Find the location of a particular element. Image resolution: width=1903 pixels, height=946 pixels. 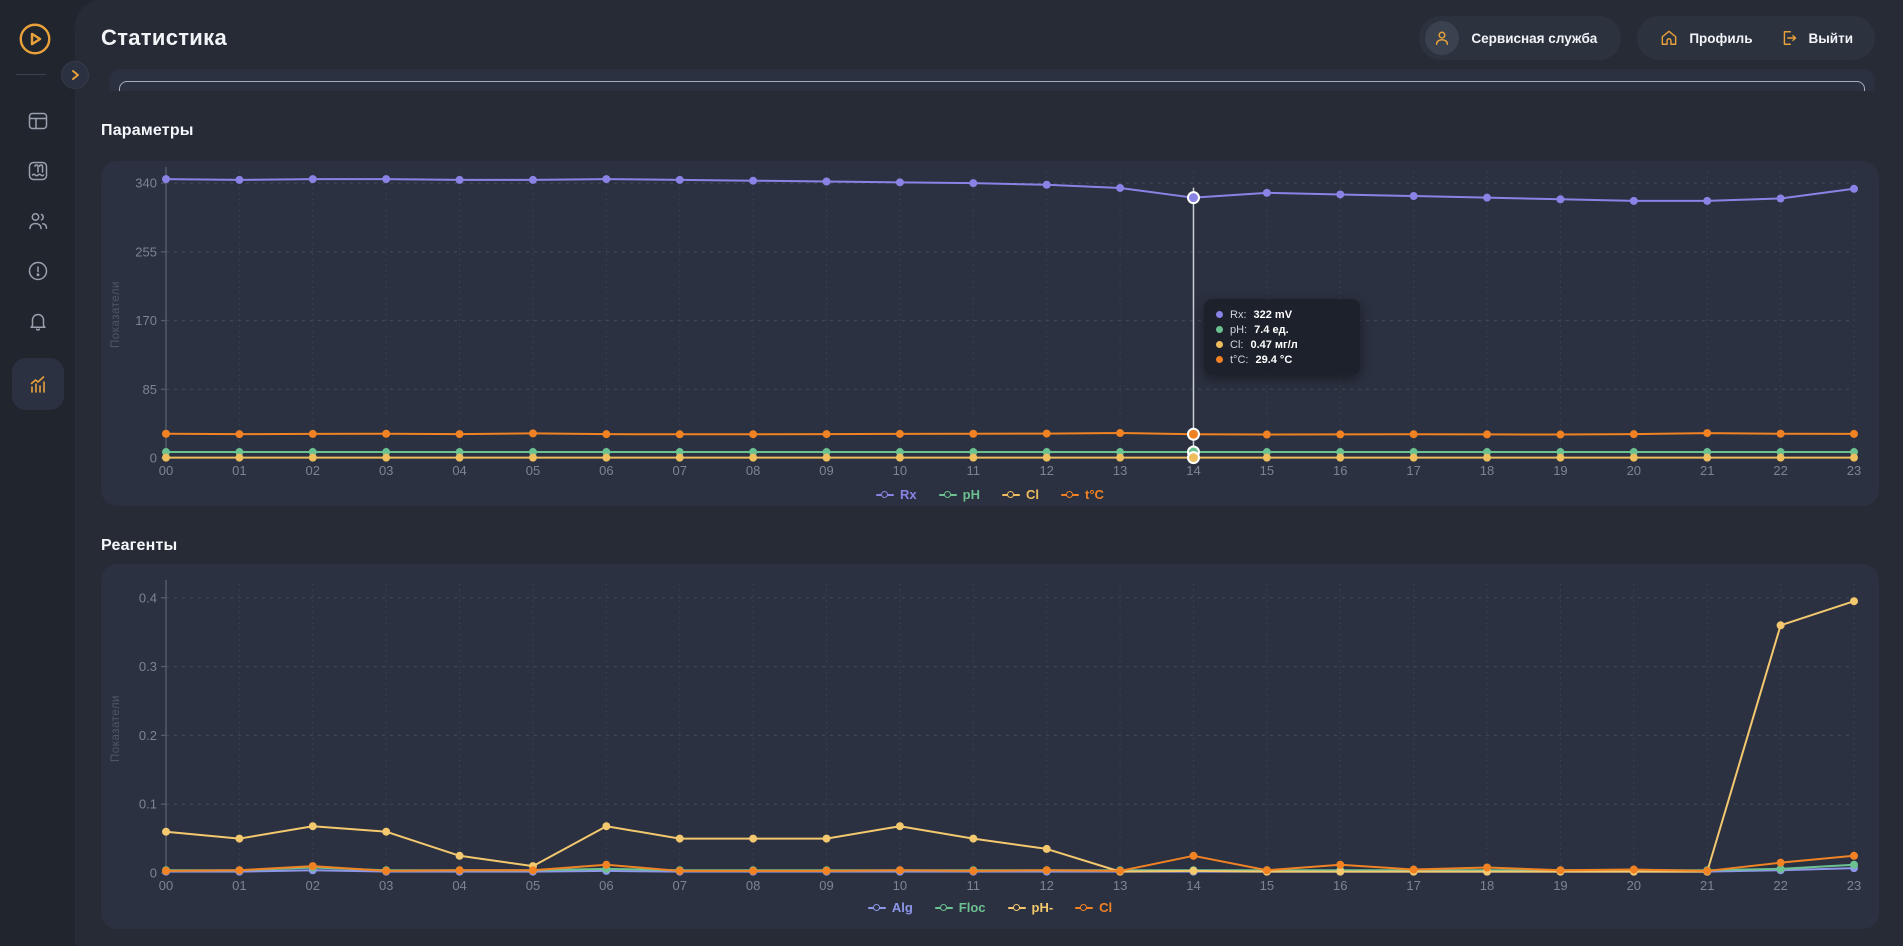

tooltip-row: Cl: 0.47 мг/л is located at coordinates (1282, 344).